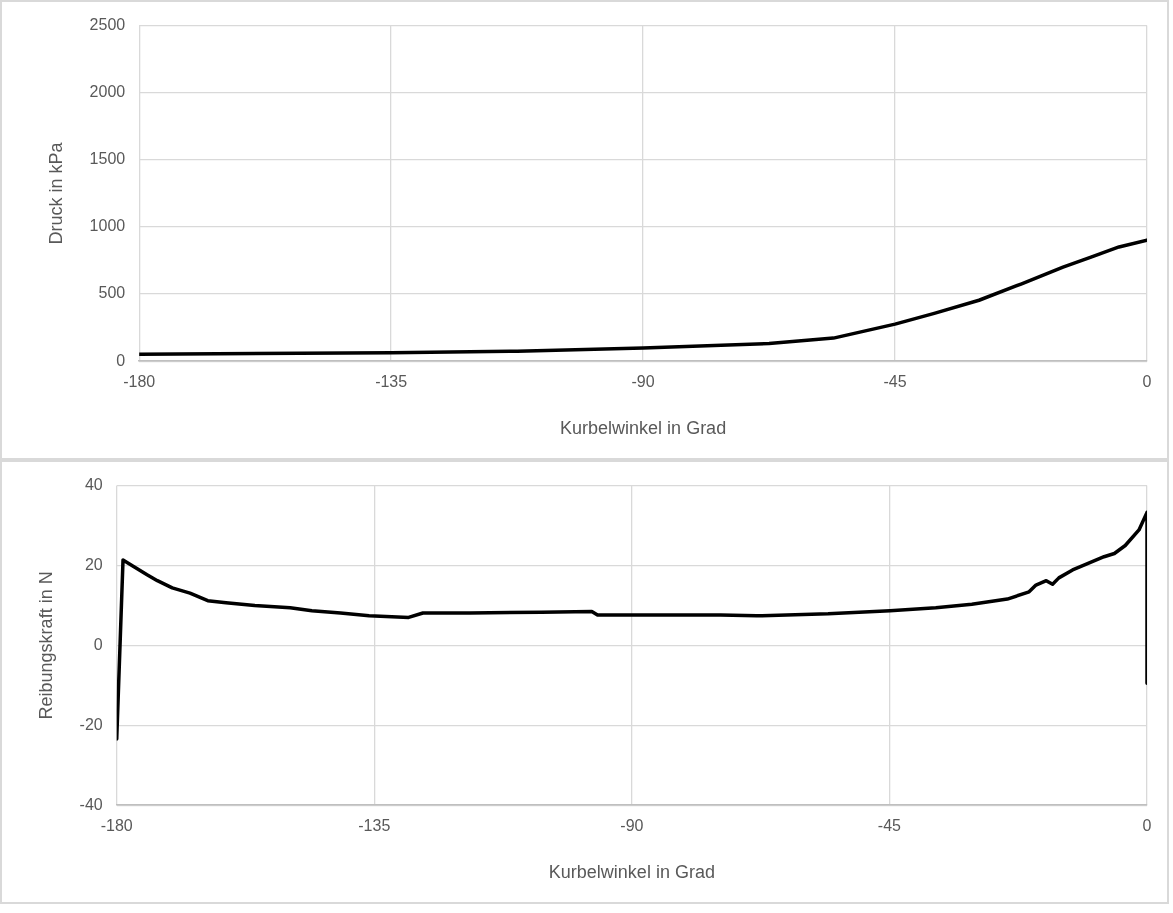 The image size is (1173, 913). Describe the element at coordinates (91, 724) in the screenshot. I see `y-tick-label: -20` at that location.